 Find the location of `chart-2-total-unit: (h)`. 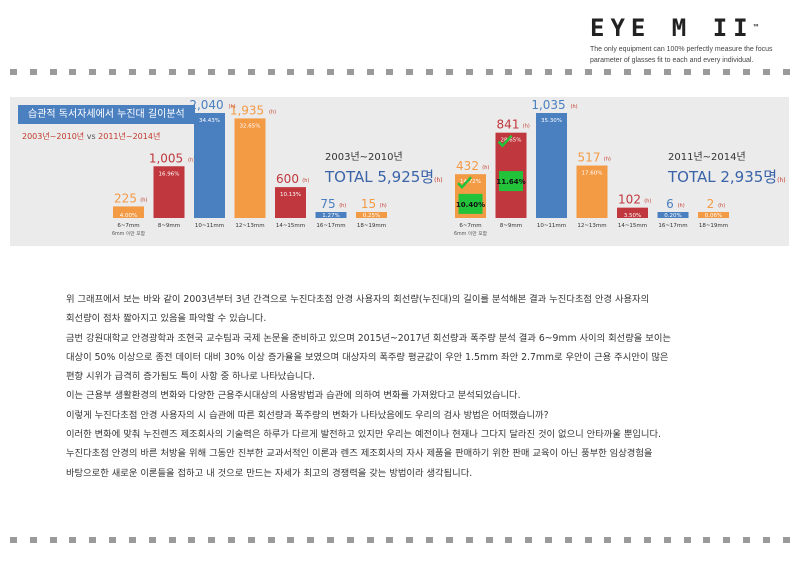

chart-2-total-unit: (h) is located at coordinates (781, 180).